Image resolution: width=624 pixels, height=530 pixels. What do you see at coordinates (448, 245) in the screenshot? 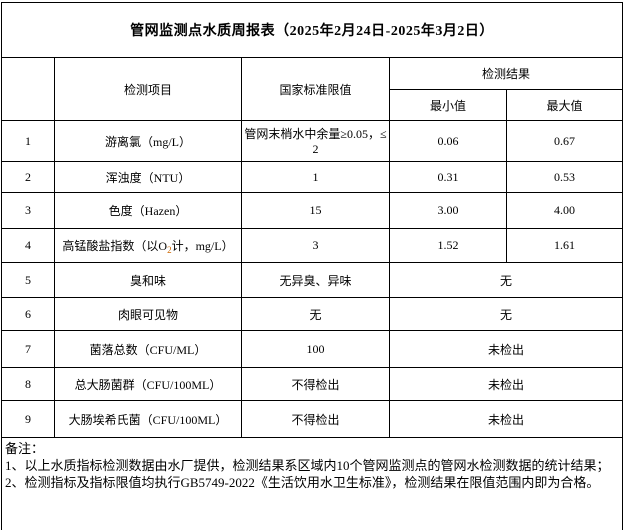
I see `row-min: 1.52` at bounding box center [448, 245].